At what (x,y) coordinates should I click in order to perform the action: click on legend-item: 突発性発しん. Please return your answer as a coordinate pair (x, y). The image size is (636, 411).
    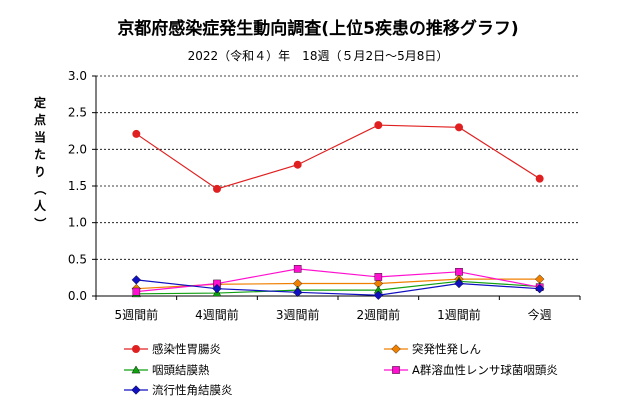
    Looking at the image, I should click on (432, 349).